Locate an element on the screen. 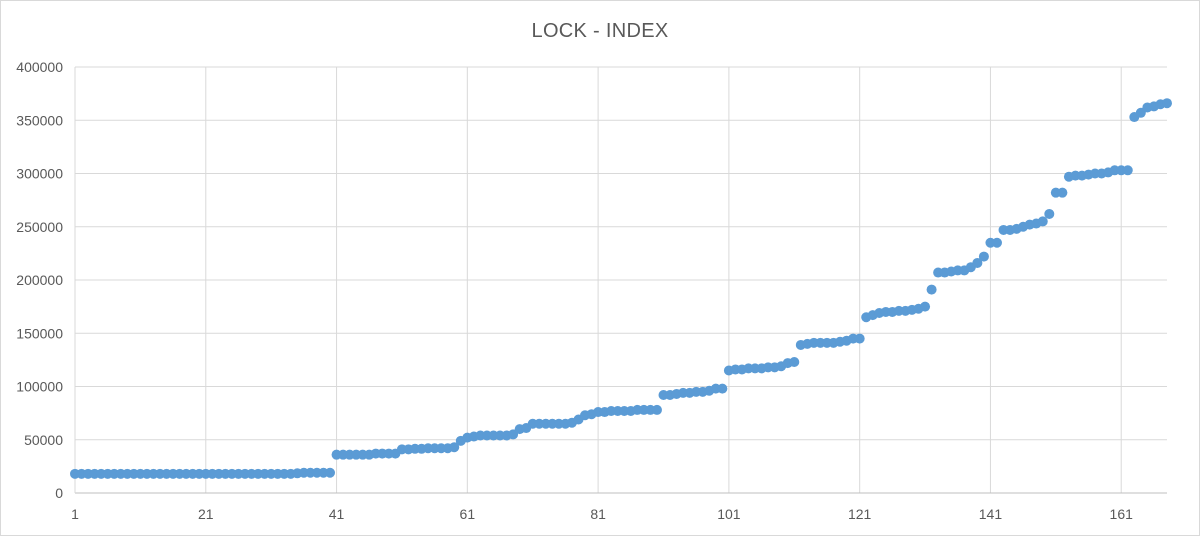 The image size is (1200, 536). y-tick-label: 200000 is located at coordinates (39, 280).